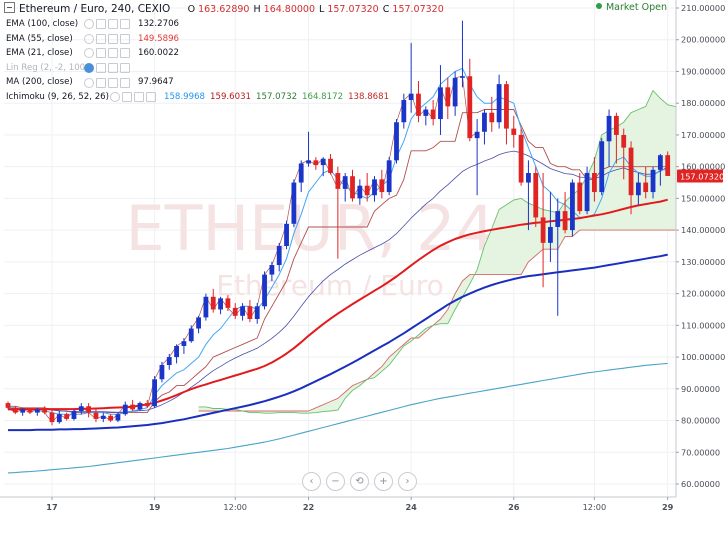 The height and width of the screenshot is (543, 725). What do you see at coordinates (308, 507) in the screenshot?
I see `time-tick-label: 22` at bounding box center [308, 507].